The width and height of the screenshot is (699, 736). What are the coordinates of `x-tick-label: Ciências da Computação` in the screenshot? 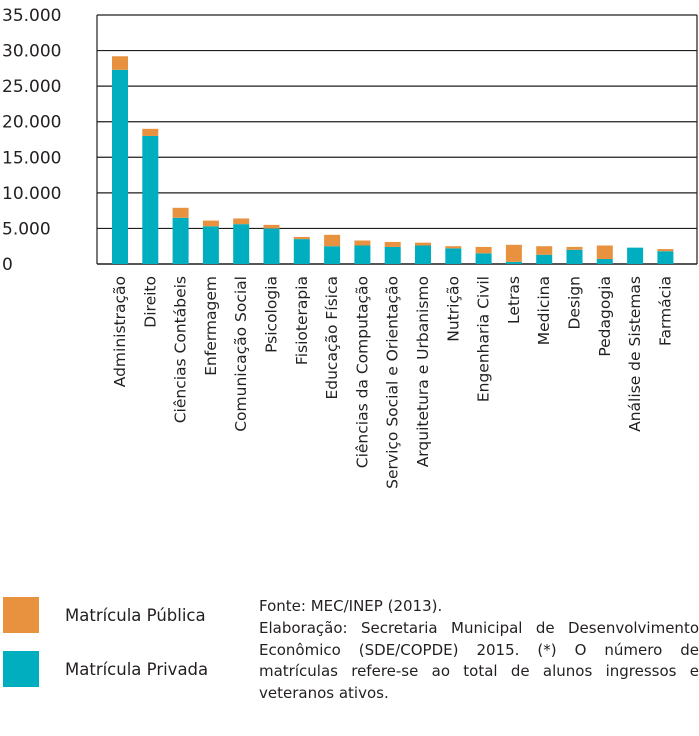 It's located at (362, 372).